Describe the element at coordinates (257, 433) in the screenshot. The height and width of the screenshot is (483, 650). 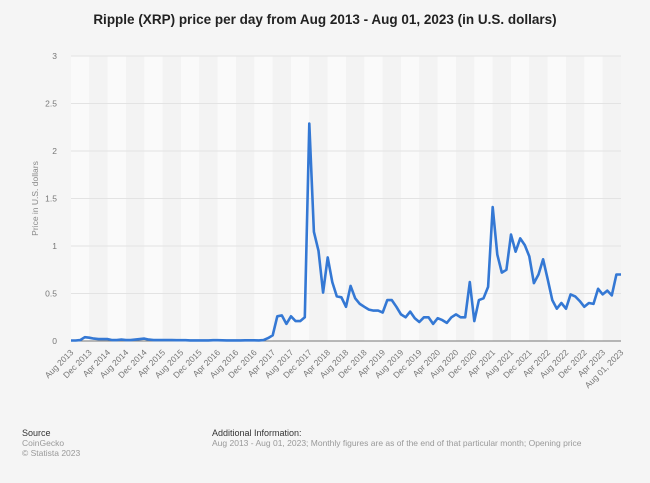
I see `info-heading: Additional Information:` at that location.